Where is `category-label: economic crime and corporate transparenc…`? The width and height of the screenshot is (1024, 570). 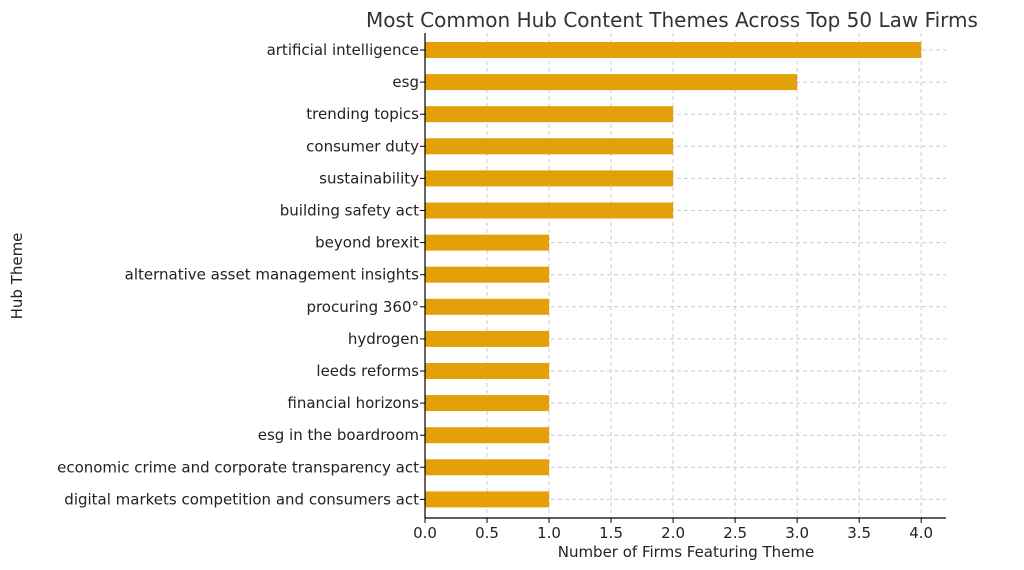
category-label: economic crime and corporate transparenc… is located at coordinates (238, 467).